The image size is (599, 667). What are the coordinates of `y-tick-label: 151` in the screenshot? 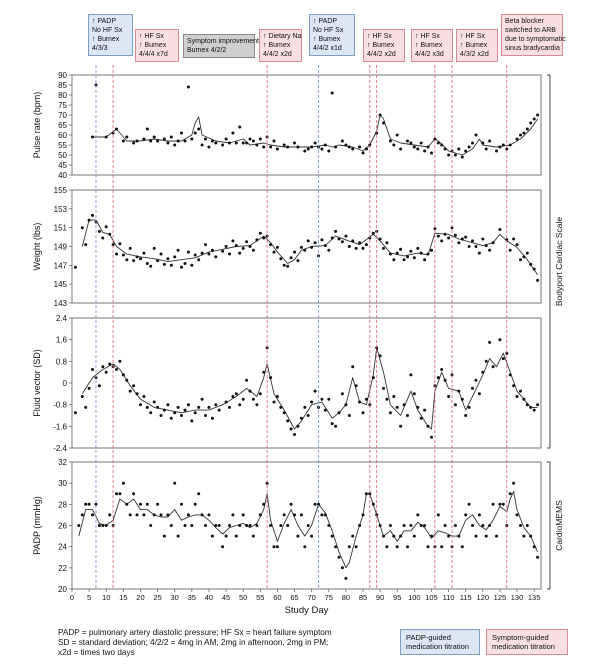 It's located at (61, 228).